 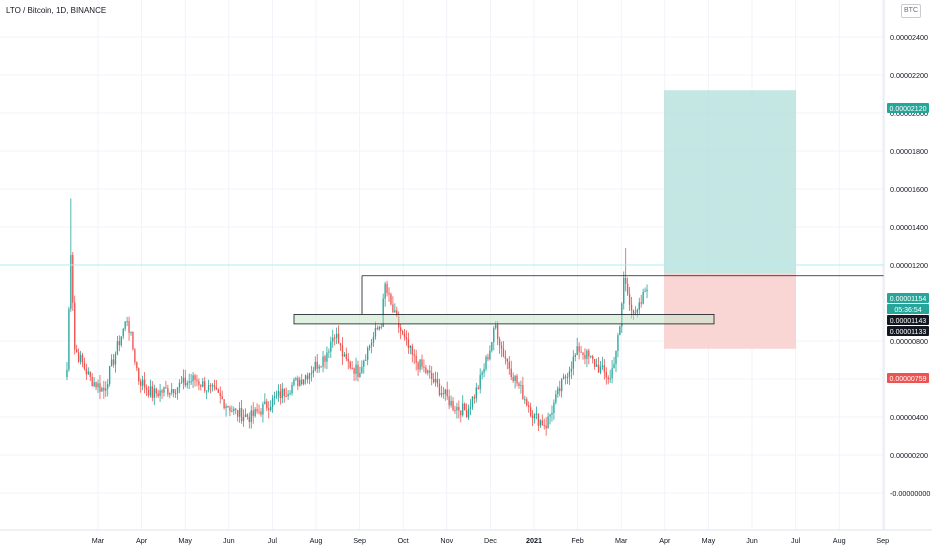 I want to click on position-zones, so click(x=730, y=219).